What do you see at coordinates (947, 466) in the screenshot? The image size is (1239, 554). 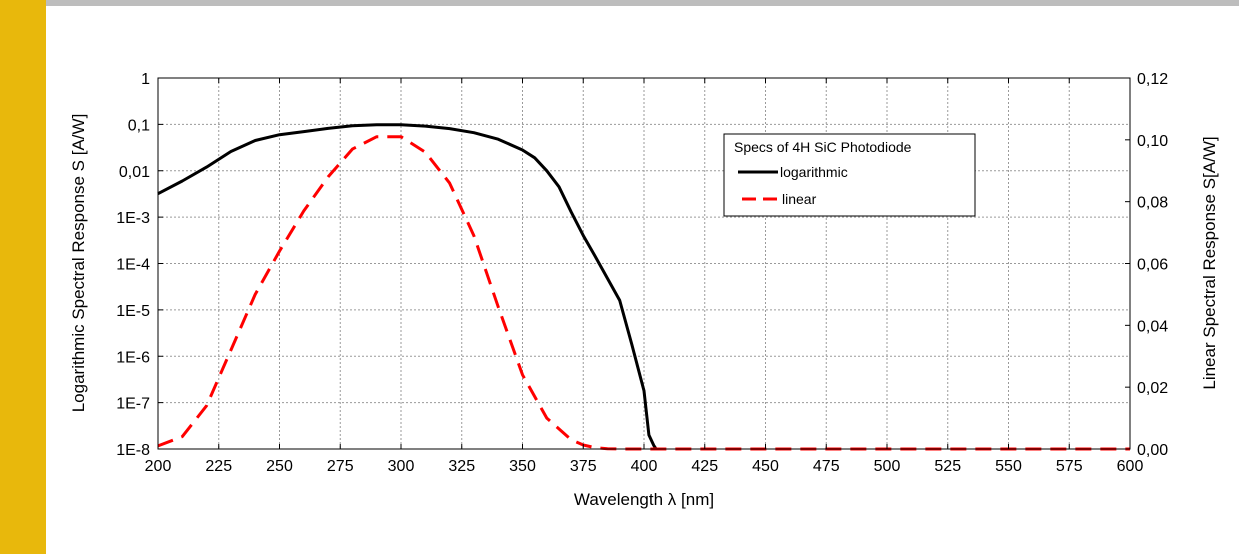 I see `x-tick-label: 525` at bounding box center [947, 466].